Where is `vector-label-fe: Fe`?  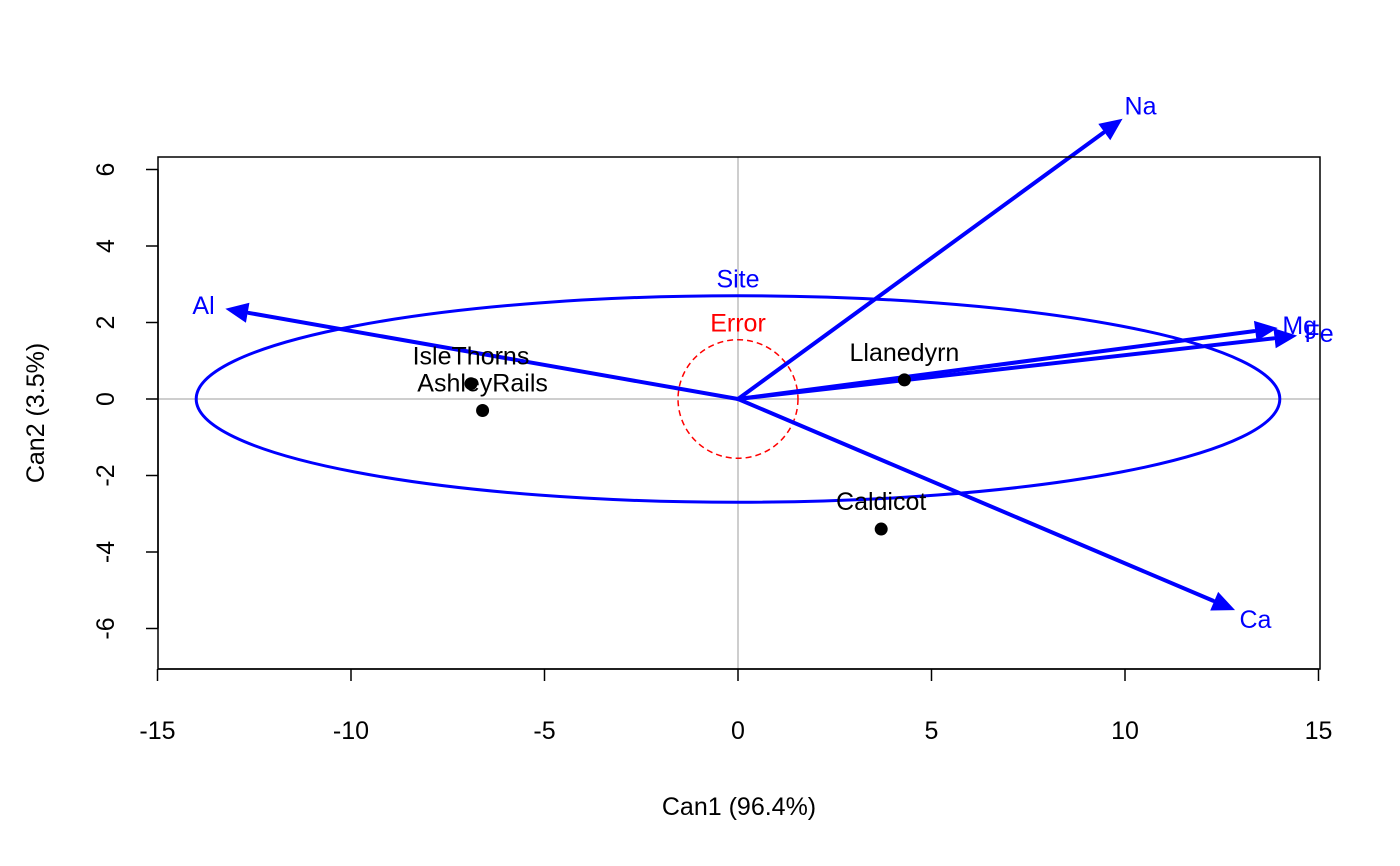
vector-label-fe: Fe is located at coordinates (1319, 334).